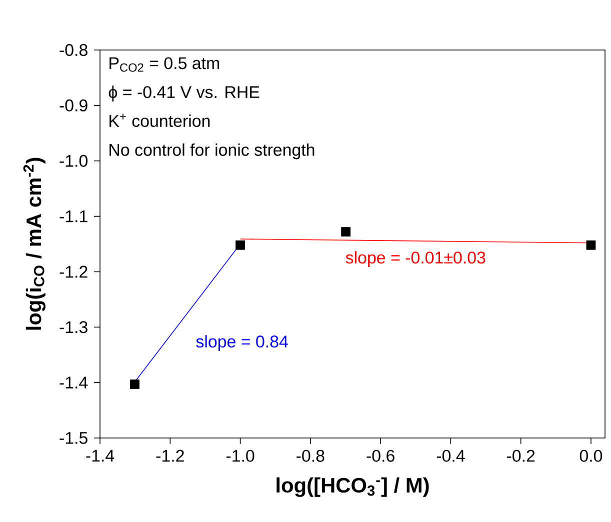 This screenshot has height=522, width=611. I want to click on x-tick-label: -1.2, so click(170, 456).